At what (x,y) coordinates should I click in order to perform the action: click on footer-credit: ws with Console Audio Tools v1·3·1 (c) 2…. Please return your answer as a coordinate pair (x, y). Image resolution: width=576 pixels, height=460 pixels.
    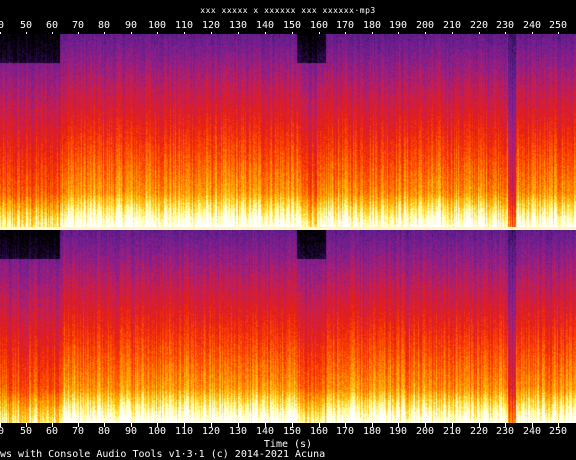
    Looking at the image, I should click on (163, 454).